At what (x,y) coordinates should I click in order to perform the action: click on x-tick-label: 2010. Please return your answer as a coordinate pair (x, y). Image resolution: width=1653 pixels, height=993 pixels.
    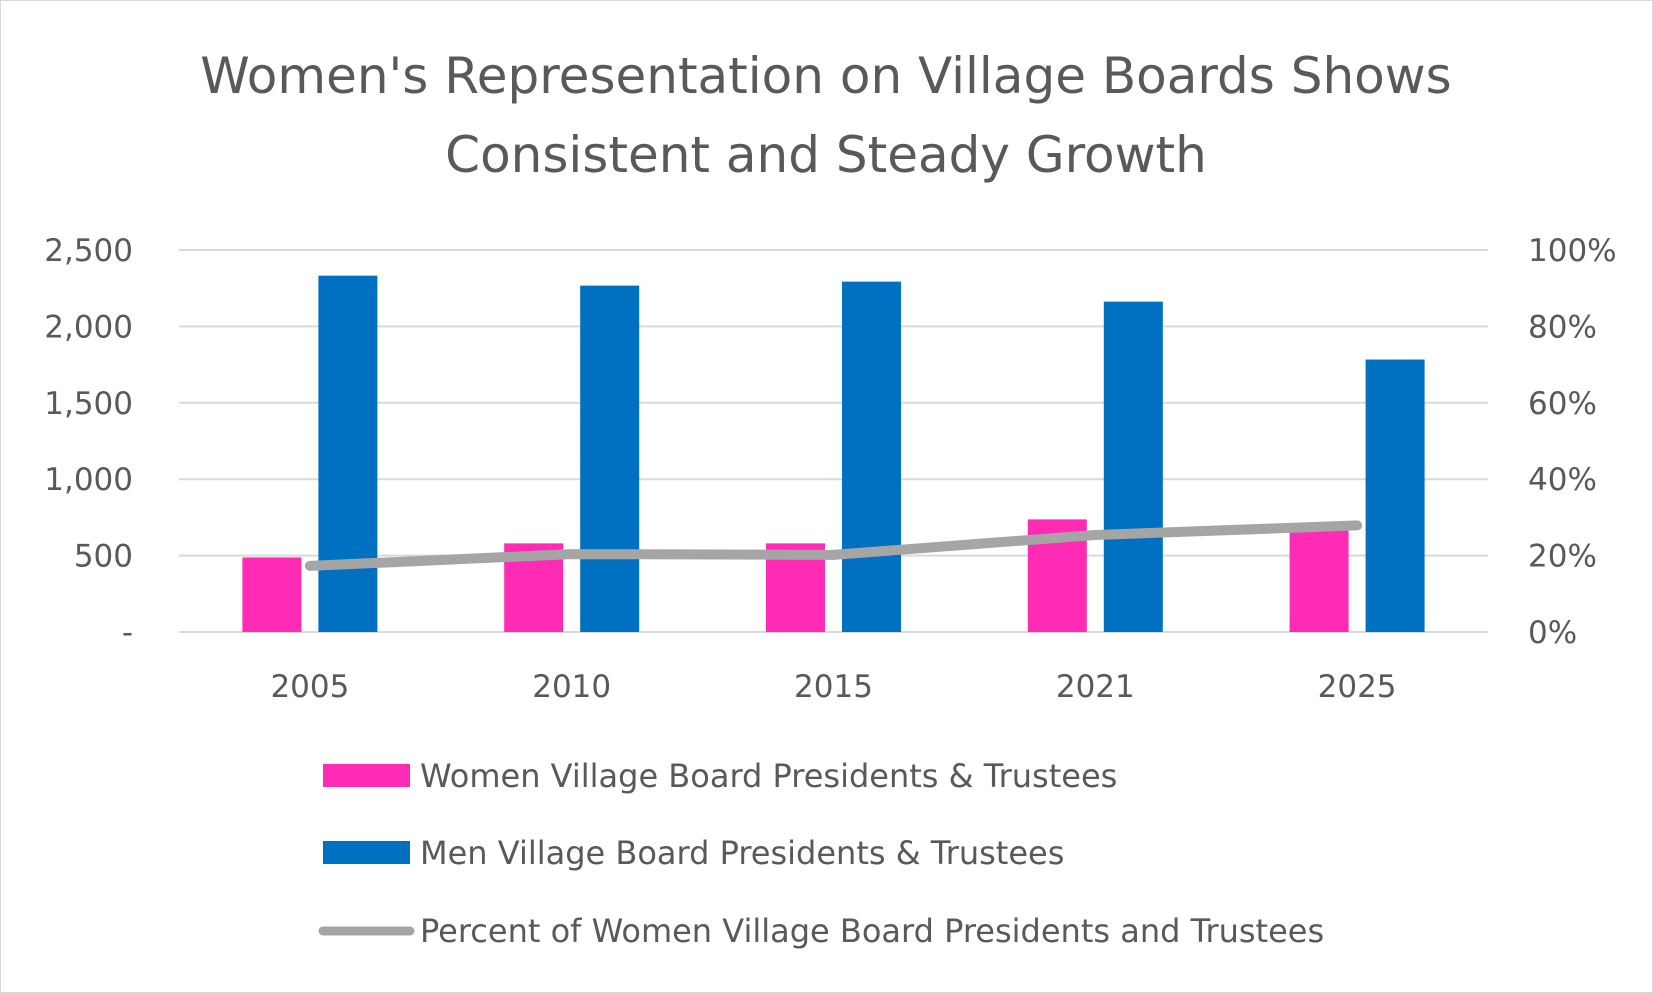
    Looking at the image, I should click on (571, 687).